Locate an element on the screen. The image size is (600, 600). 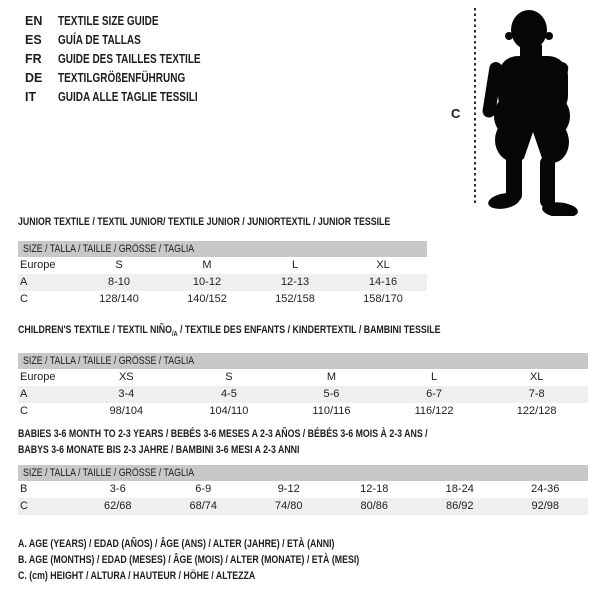
table-row: A 3-4 4-5 5-6 6-7 7-8 is located at coordinates (303, 395).